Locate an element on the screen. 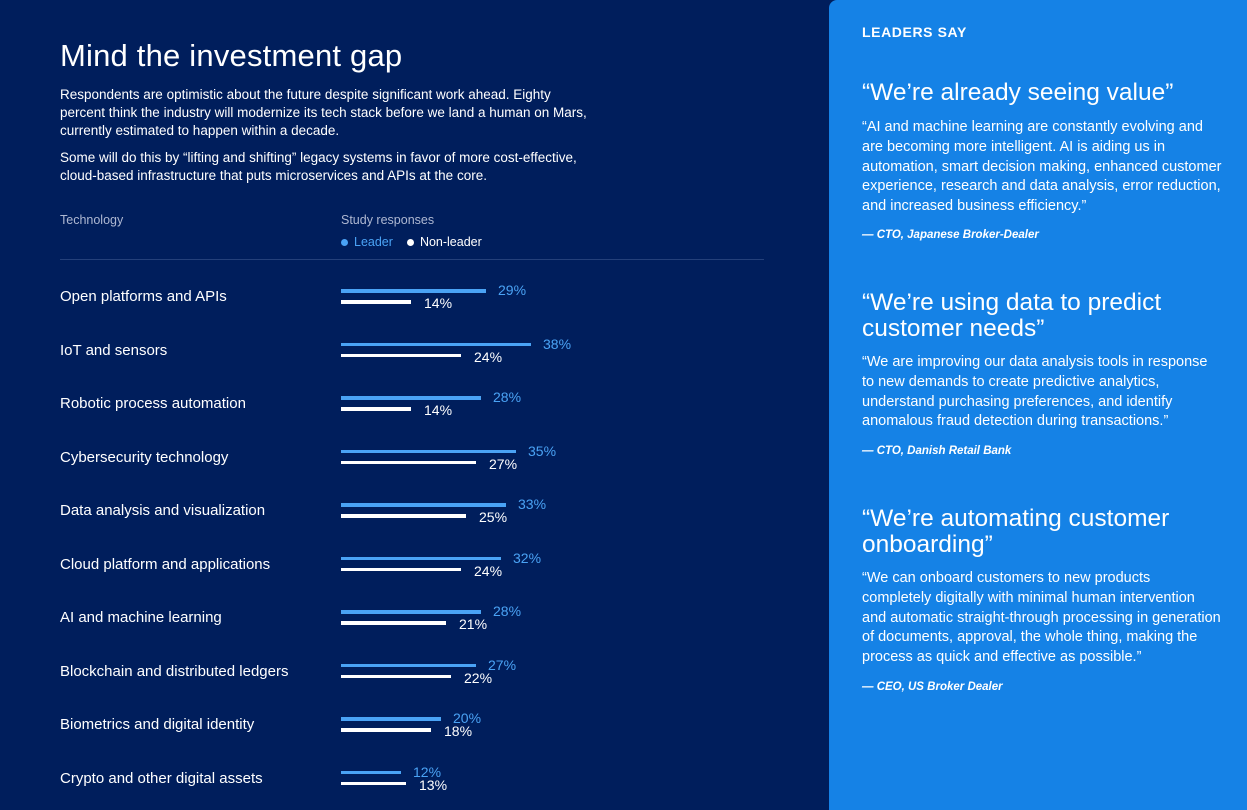  leaders-say-heading: LEADERS SAY is located at coordinates (914, 32).